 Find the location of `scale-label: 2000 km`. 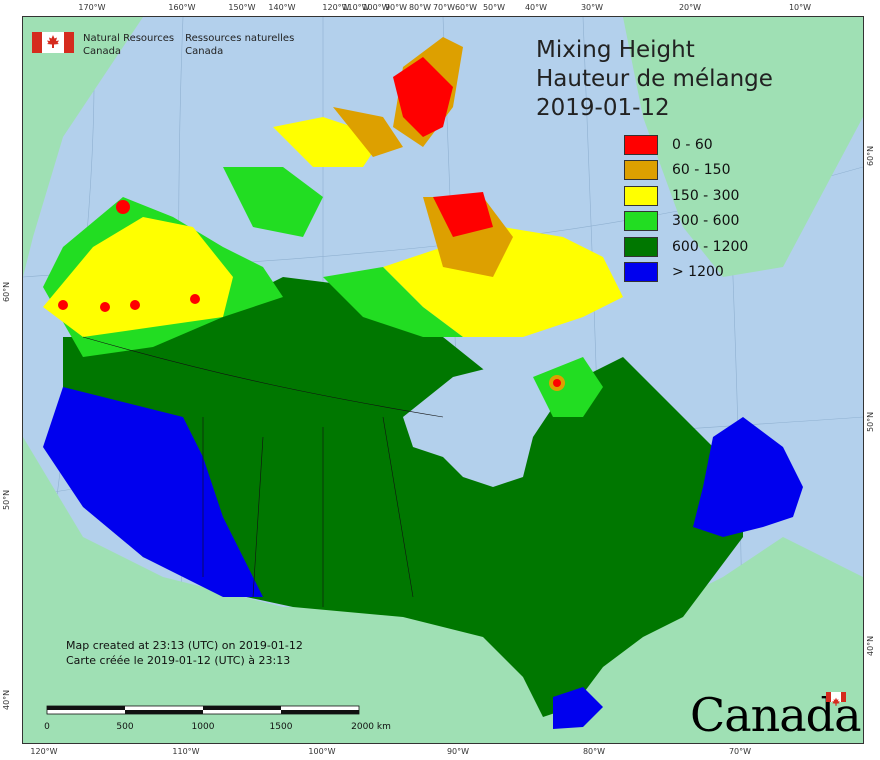

scale-label: 2000 km is located at coordinates (371, 727).